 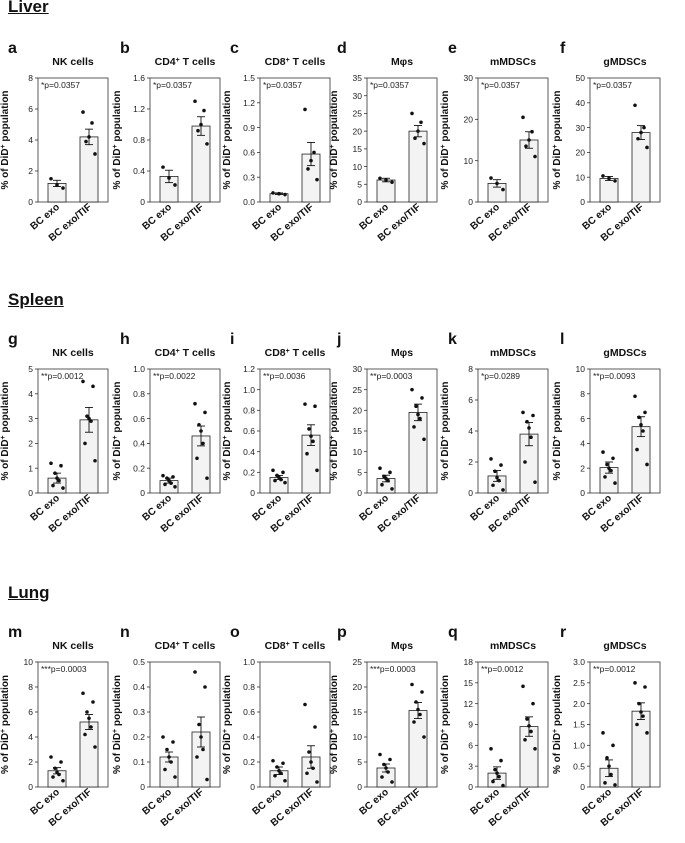 I want to click on panel-p-ytick-label: 20, so click(x=358, y=687).